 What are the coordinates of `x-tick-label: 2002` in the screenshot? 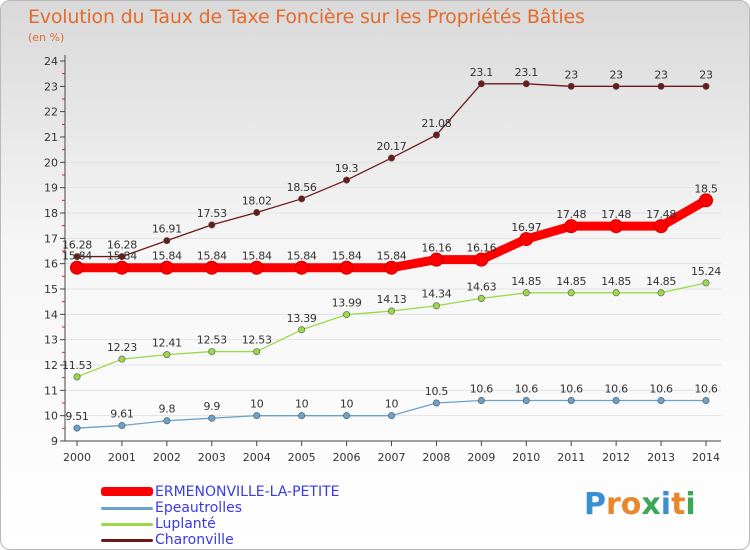 It's located at (167, 457).